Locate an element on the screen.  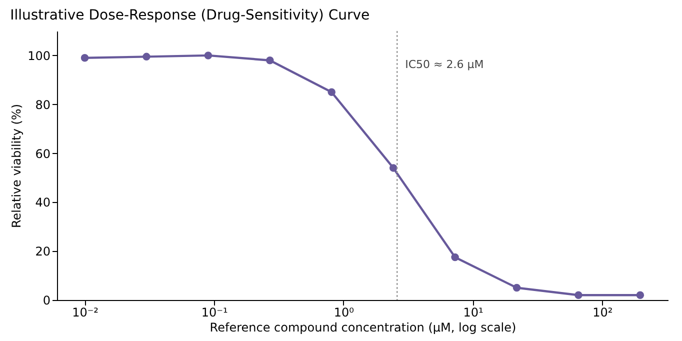
ref-line-label: IC50 ≈ 2.6 μM is located at coordinates (444, 64).